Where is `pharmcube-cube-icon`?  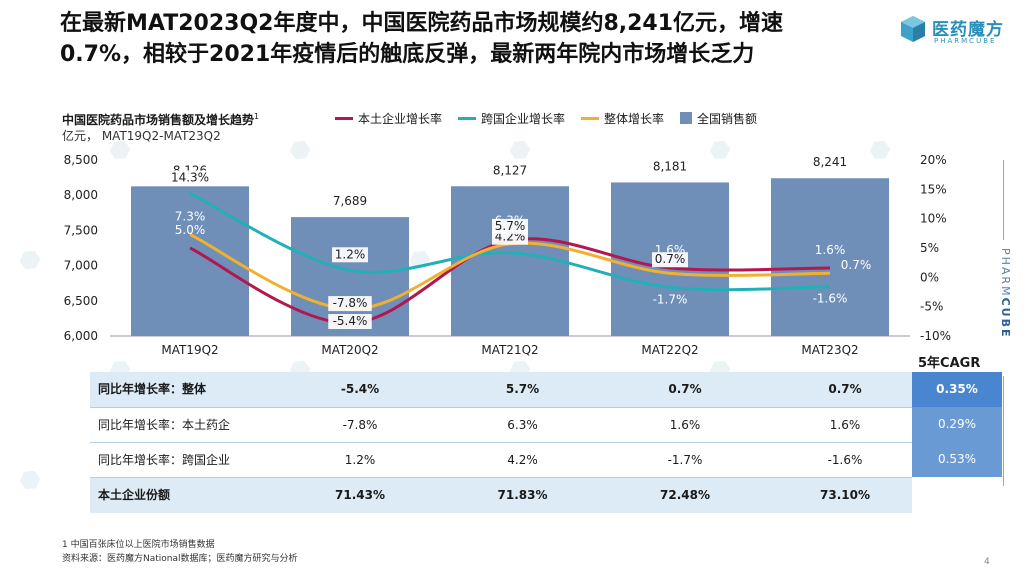
pharmcube-cube-icon is located at coordinates (913, 29).